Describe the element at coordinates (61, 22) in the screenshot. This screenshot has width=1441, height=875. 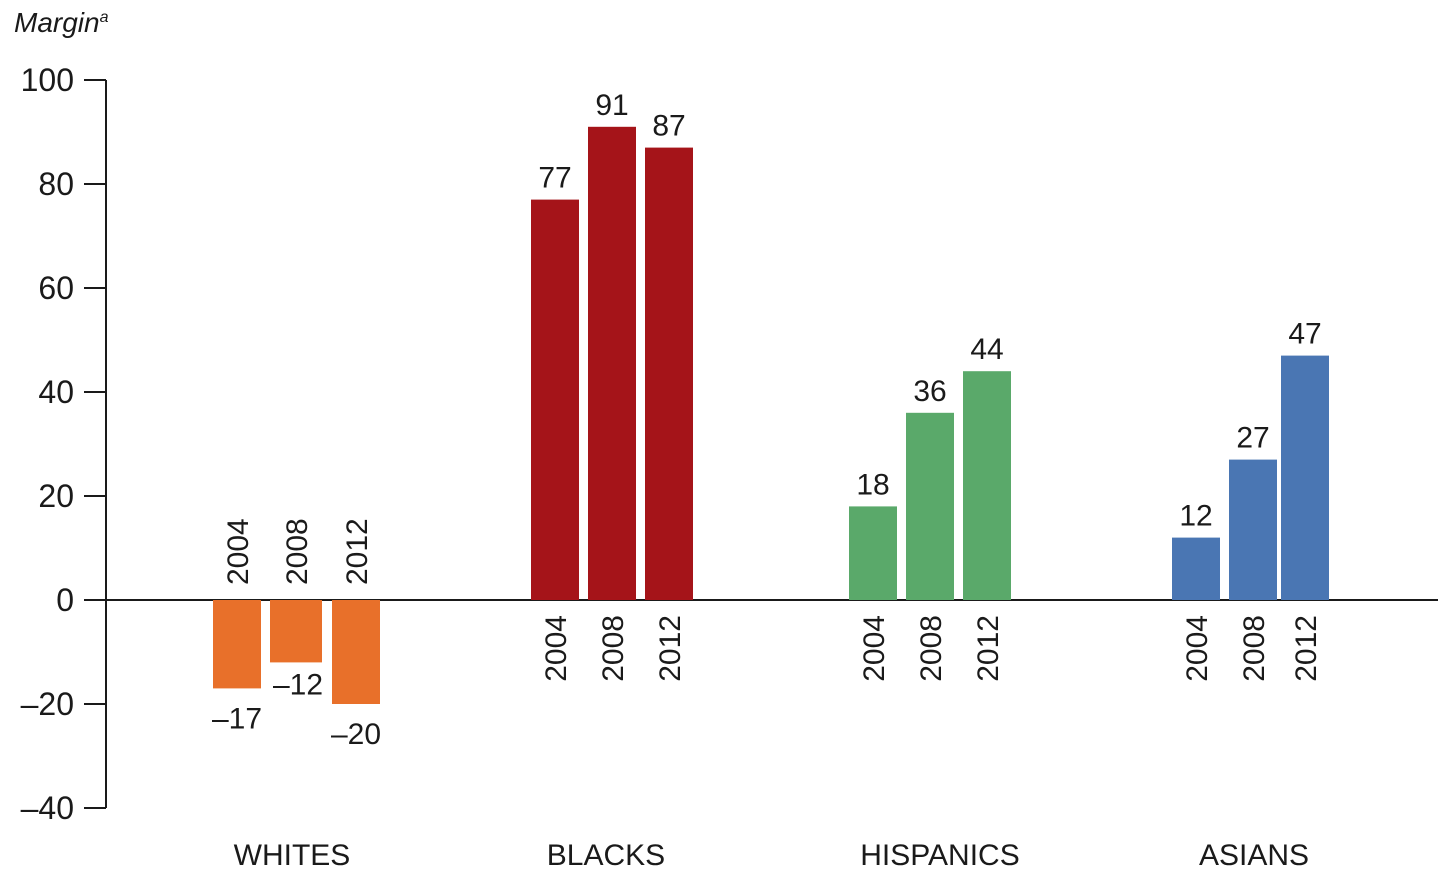
I see `y-axis-title: Margina` at that location.